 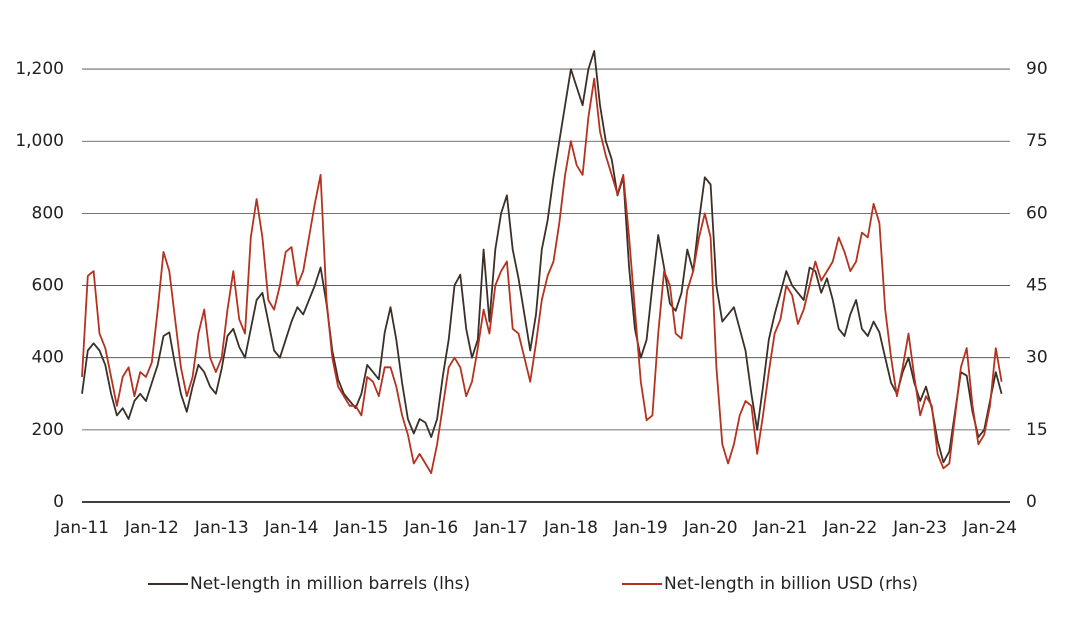 I want to click on x-tick-label: Jan-20, so click(x=710, y=528).